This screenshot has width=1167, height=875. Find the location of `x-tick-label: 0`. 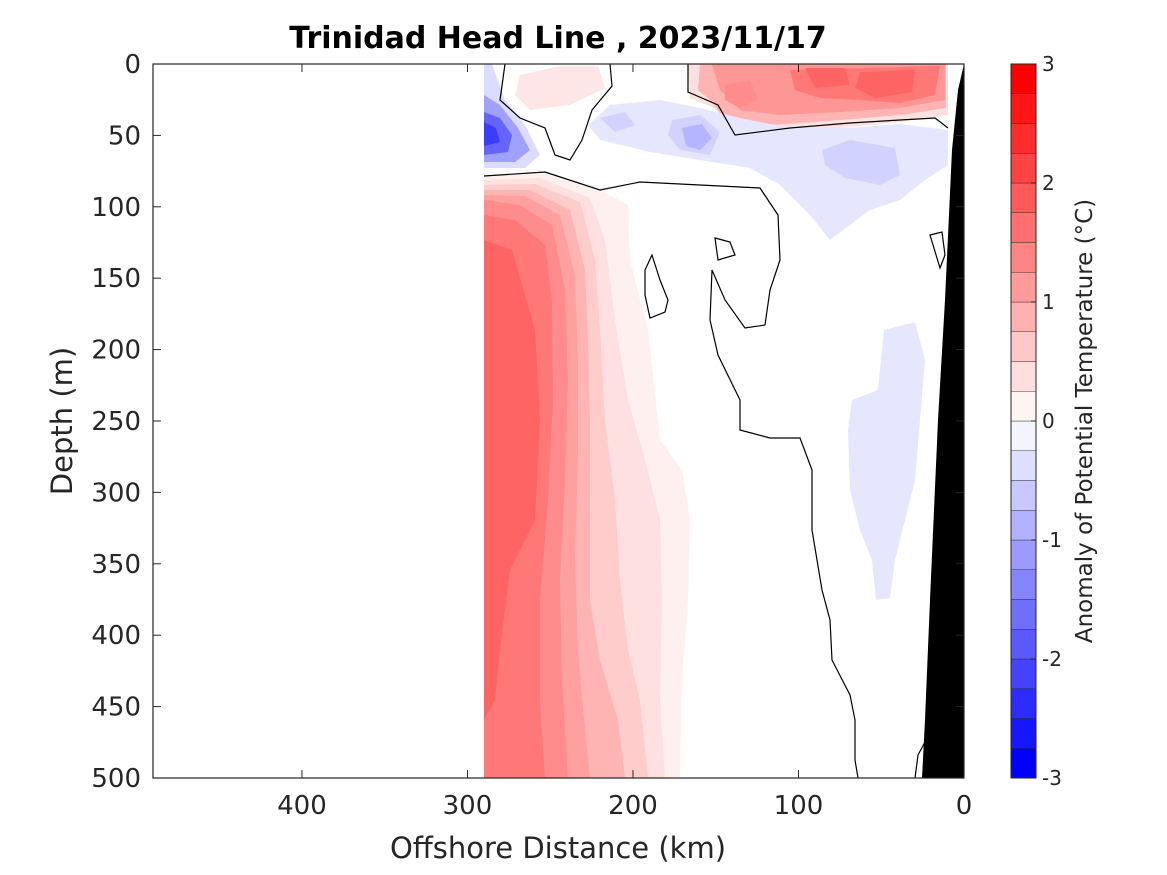

x-tick-label: 0 is located at coordinates (964, 806).